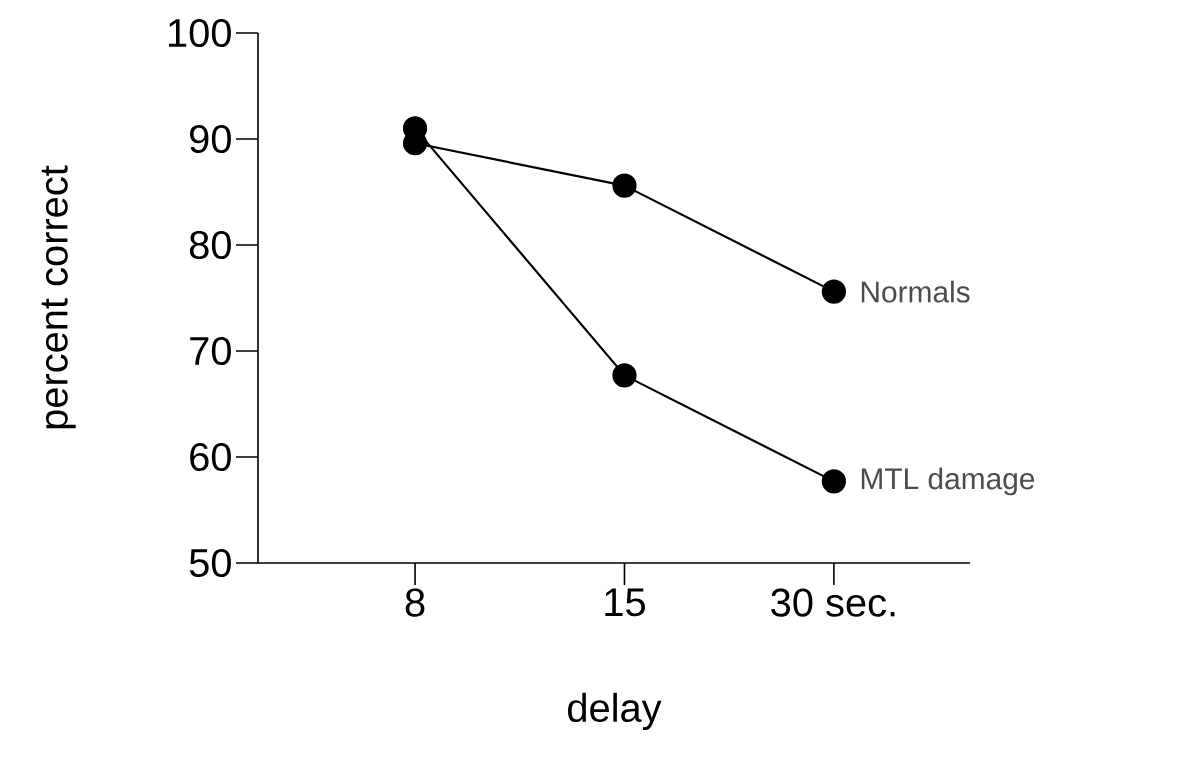 The height and width of the screenshot is (759, 1198). What do you see at coordinates (210, 563) in the screenshot?
I see `y-tick-label: 50` at bounding box center [210, 563].